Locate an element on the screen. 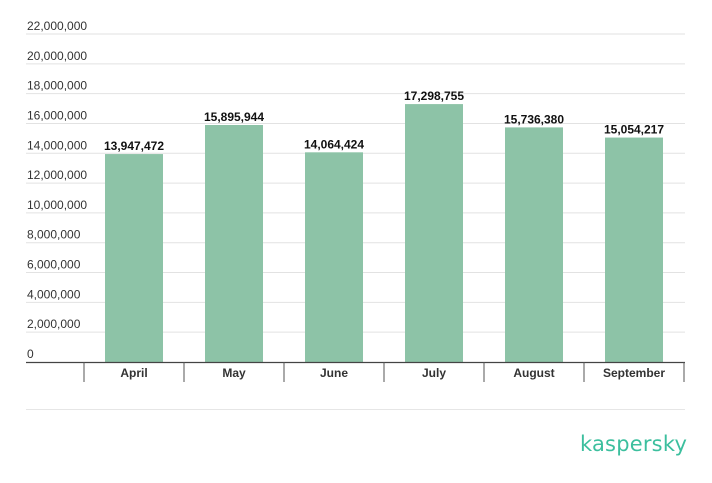 The width and height of the screenshot is (712, 483). x-tick-label: August is located at coordinates (533, 373).